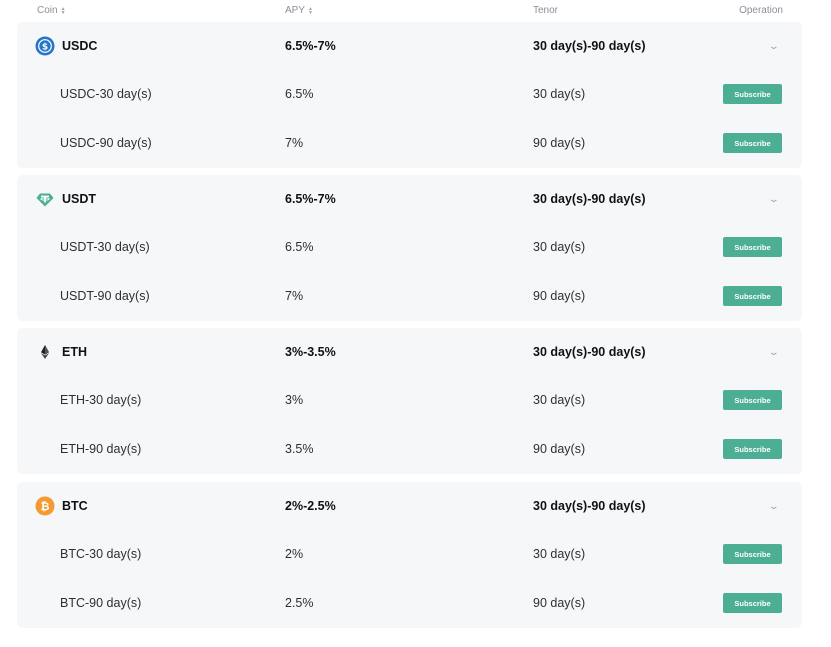 The image size is (831, 647). What do you see at coordinates (409, 143) in the screenshot?
I see `product-row: USDC-90 day(s) 7% 90 day(s) Subscribe` at bounding box center [409, 143].